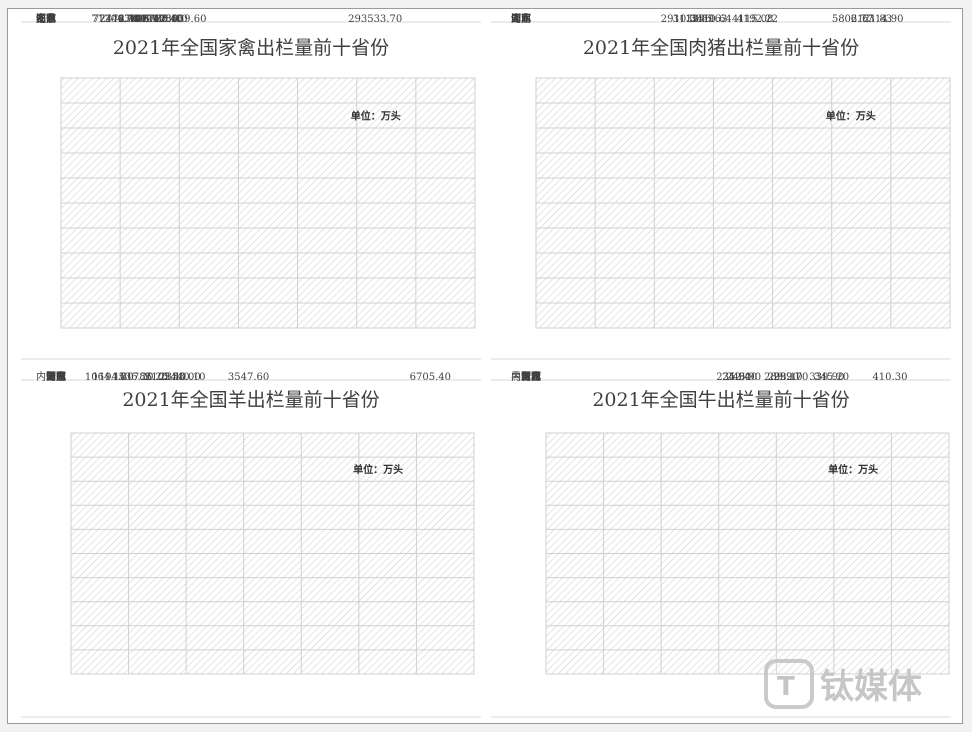 The height and width of the screenshot is (732, 972). I want to click on value-label: 345.20, so click(831, 377).